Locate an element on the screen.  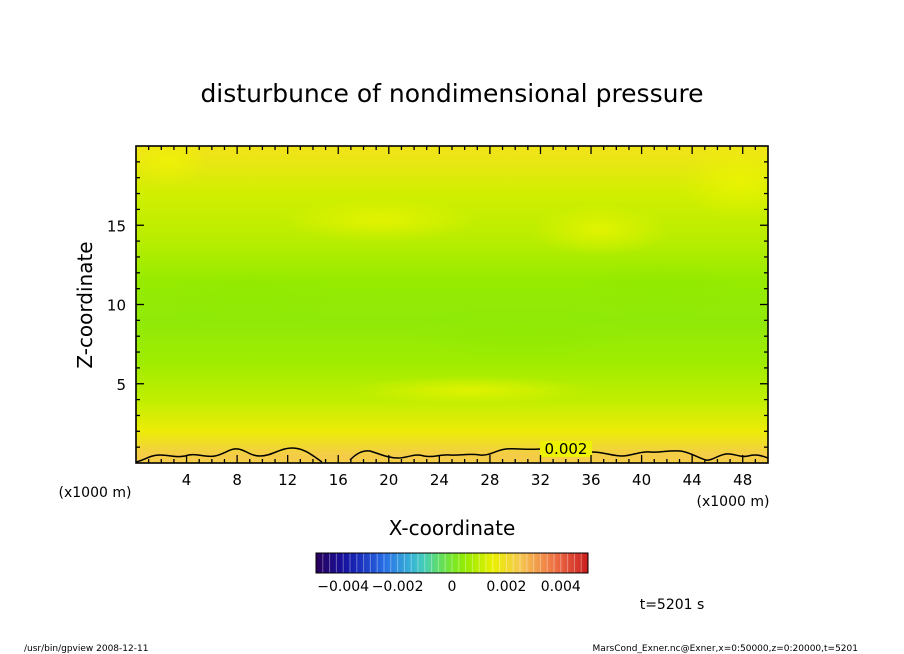
colorbar-tick-label: 0.002 is located at coordinates (506, 587).